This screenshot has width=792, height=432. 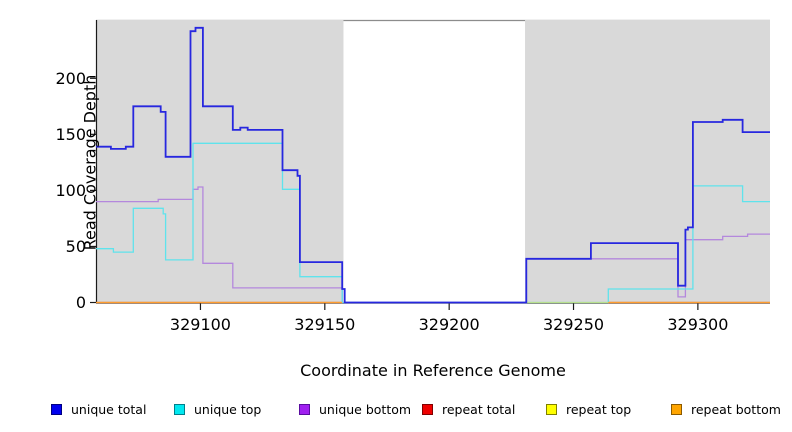 What do you see at coordinates (179, 409) in the screenshot?
I see `legend-swatch-unique_top` at bounding box center [179, 409].